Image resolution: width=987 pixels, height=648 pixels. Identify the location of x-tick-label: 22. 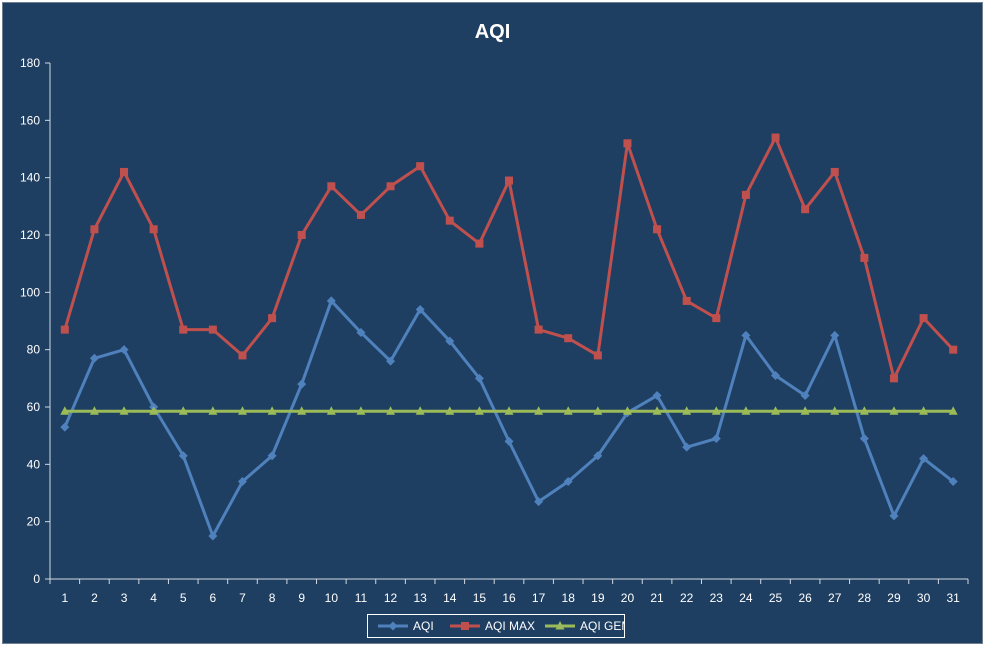
(687, 598).